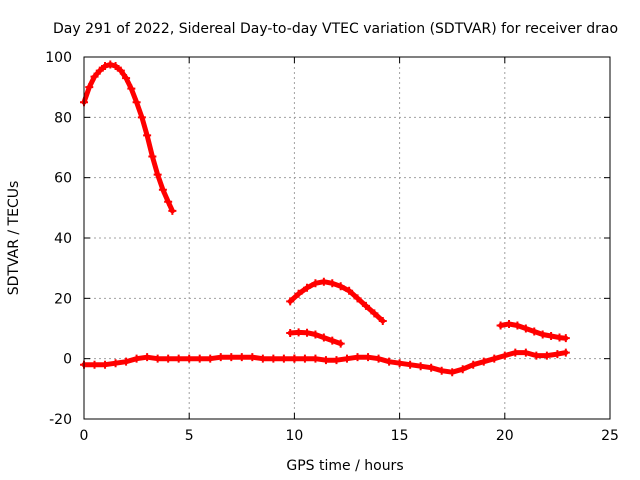 The height and width of the screenshot is (480, 640). I want to click on x-tick-label: 25, so click(610, 436).